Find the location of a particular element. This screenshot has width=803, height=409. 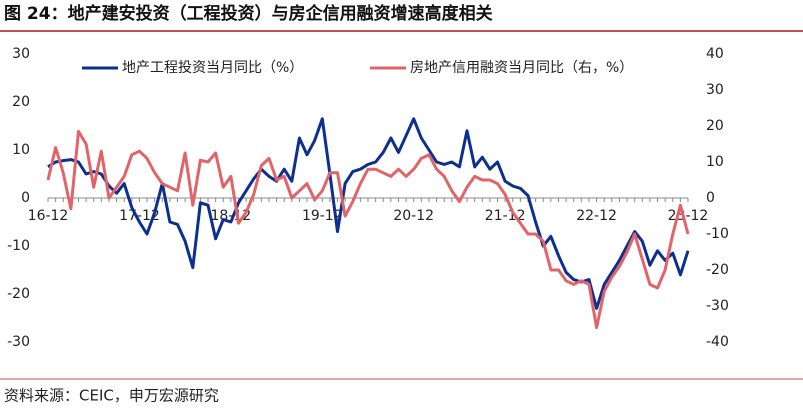

y-tick-label: 30 is located at coordinates (21, 54).